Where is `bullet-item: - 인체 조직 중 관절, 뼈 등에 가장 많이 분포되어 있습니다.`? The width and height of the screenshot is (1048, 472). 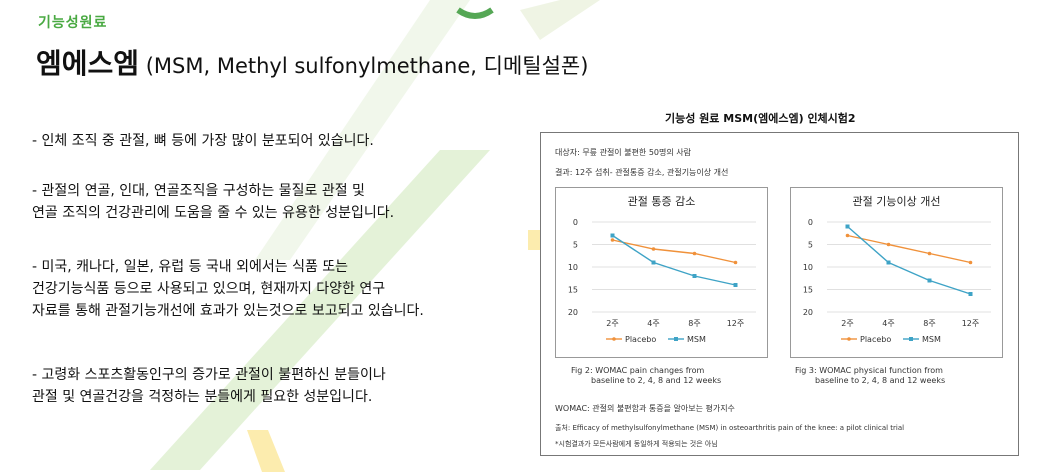
bullet-item: - 인체 조직 중 관절, 뼈 등에 가장 많이 분포되어 있습니다. is located at coordinates (203, 141).